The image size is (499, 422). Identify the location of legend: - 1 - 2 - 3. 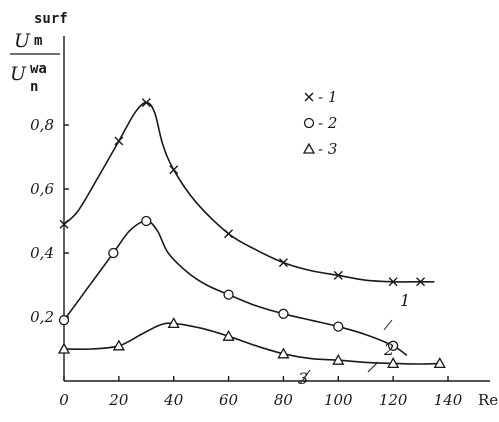
(319, 123).